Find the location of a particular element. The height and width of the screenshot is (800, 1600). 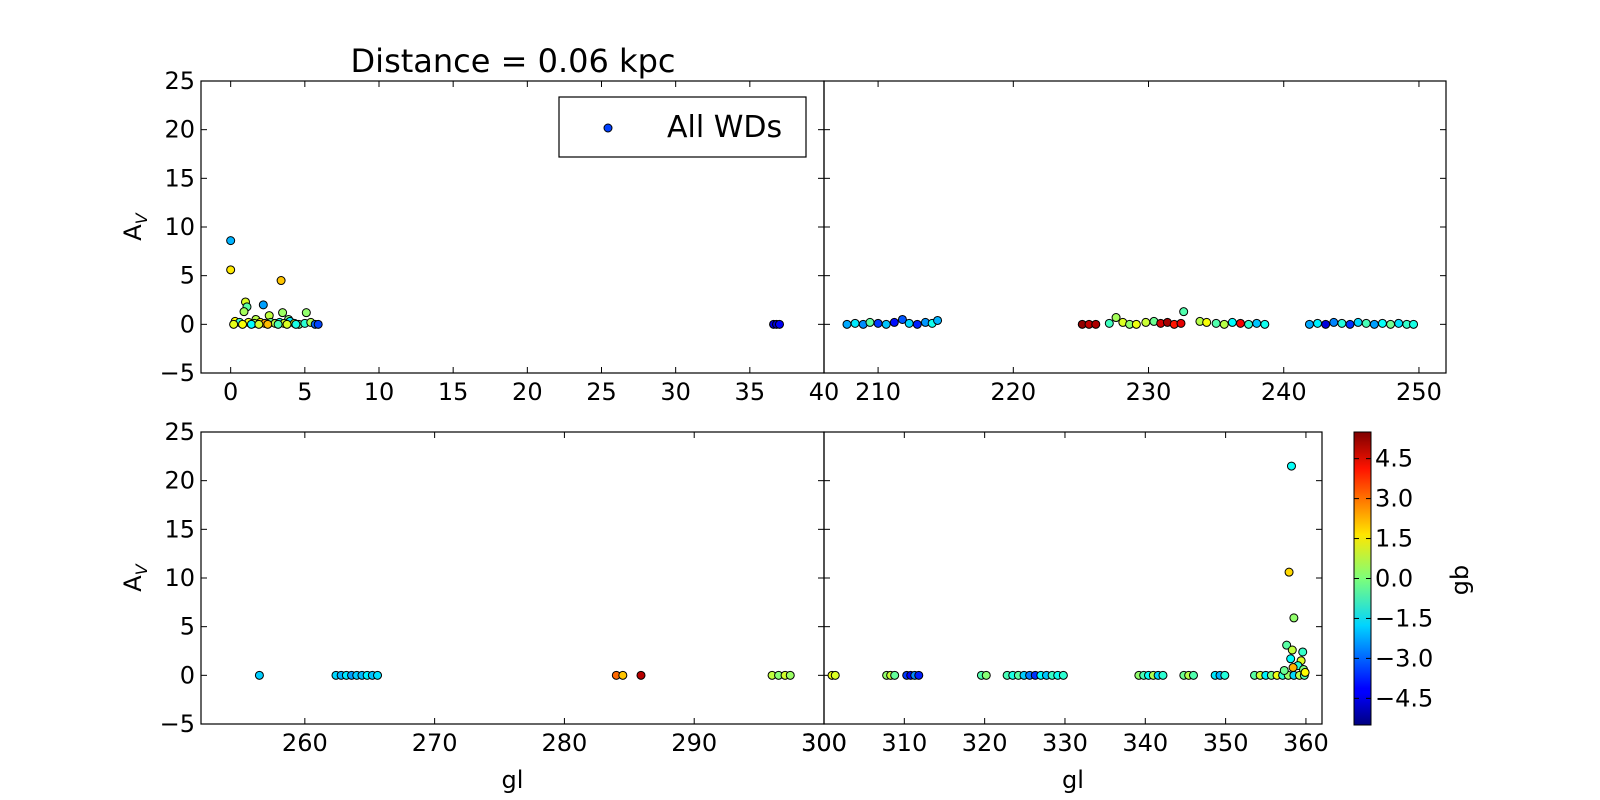

x-tick-label: 250 is located at coordinates (1419, 392).